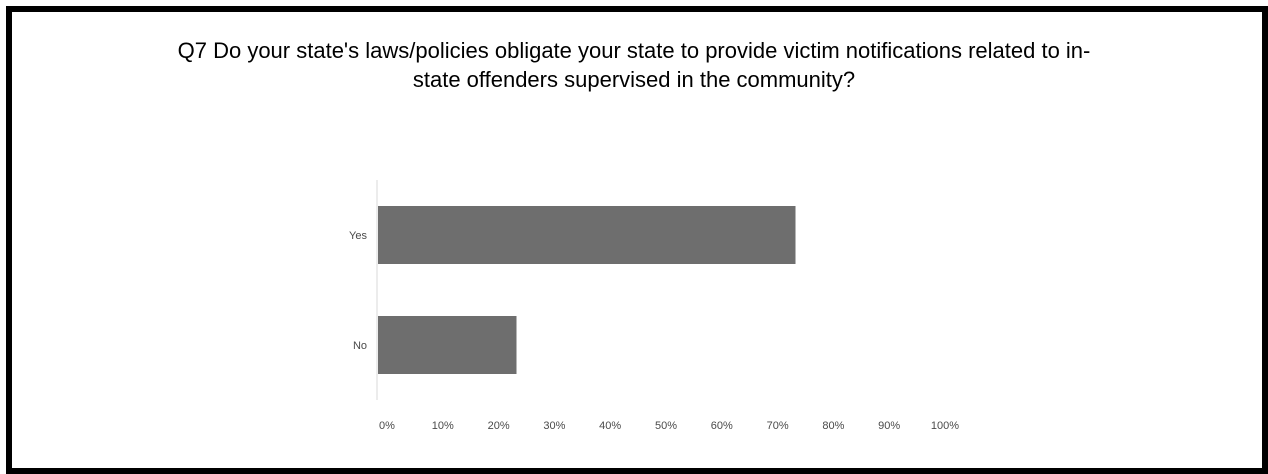 The image size is (1268, 474). Describe the element at coordinates (358, 236) in the screenshot. I see `category-label-yes: Yes` at that location.